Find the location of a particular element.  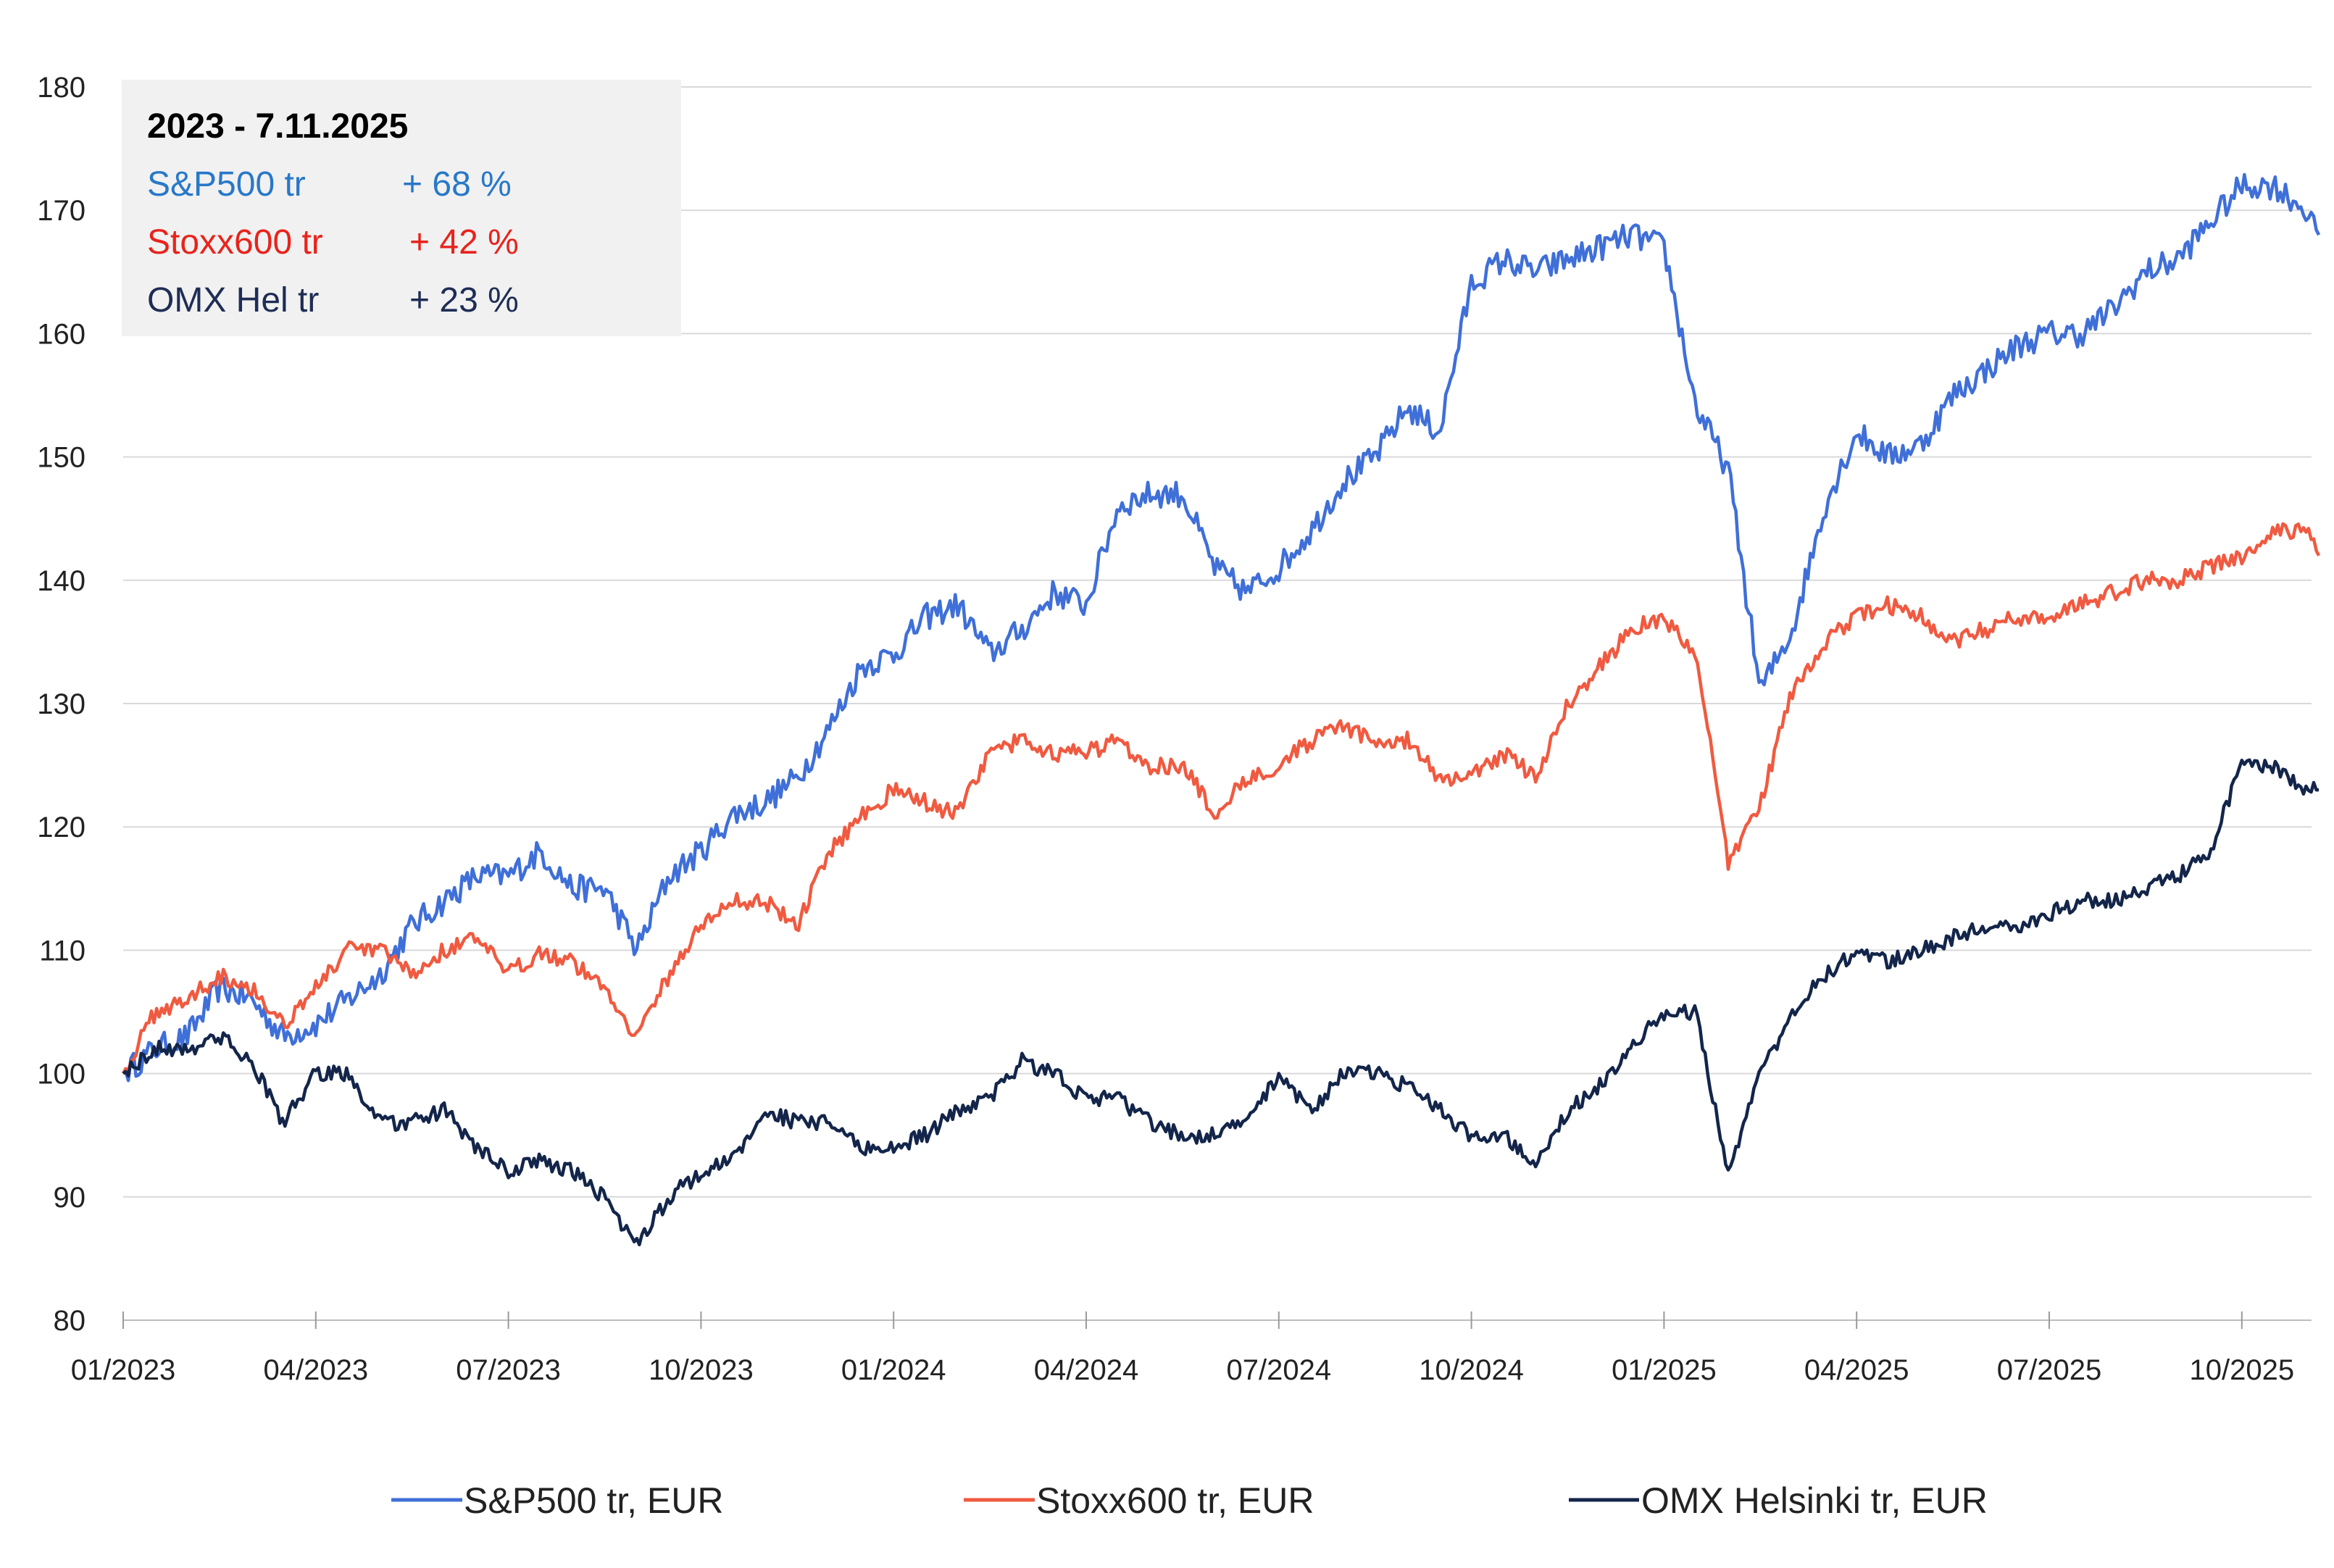

x-tick-label: 10/2025 is located at coordinates (2242, 1370).